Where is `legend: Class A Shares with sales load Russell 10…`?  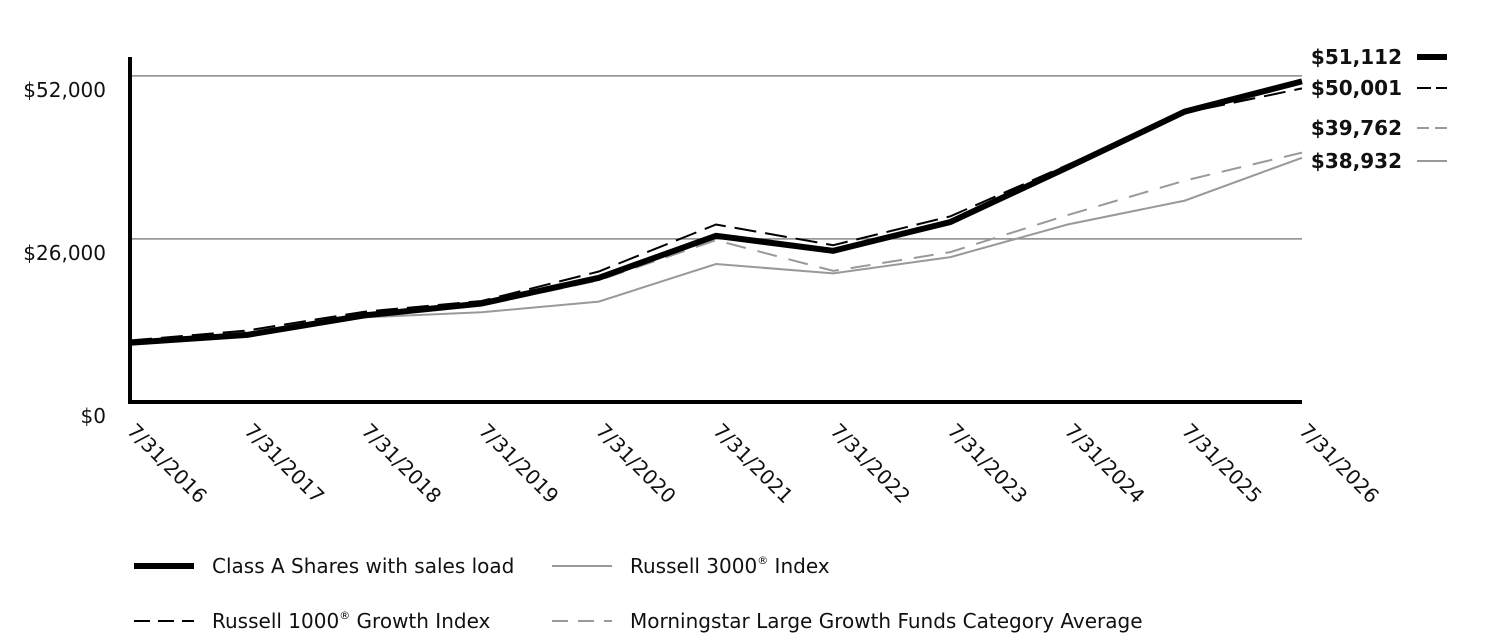 legend: Class A Shares with sales load Russell 10… is located at coordinates (638, 593).